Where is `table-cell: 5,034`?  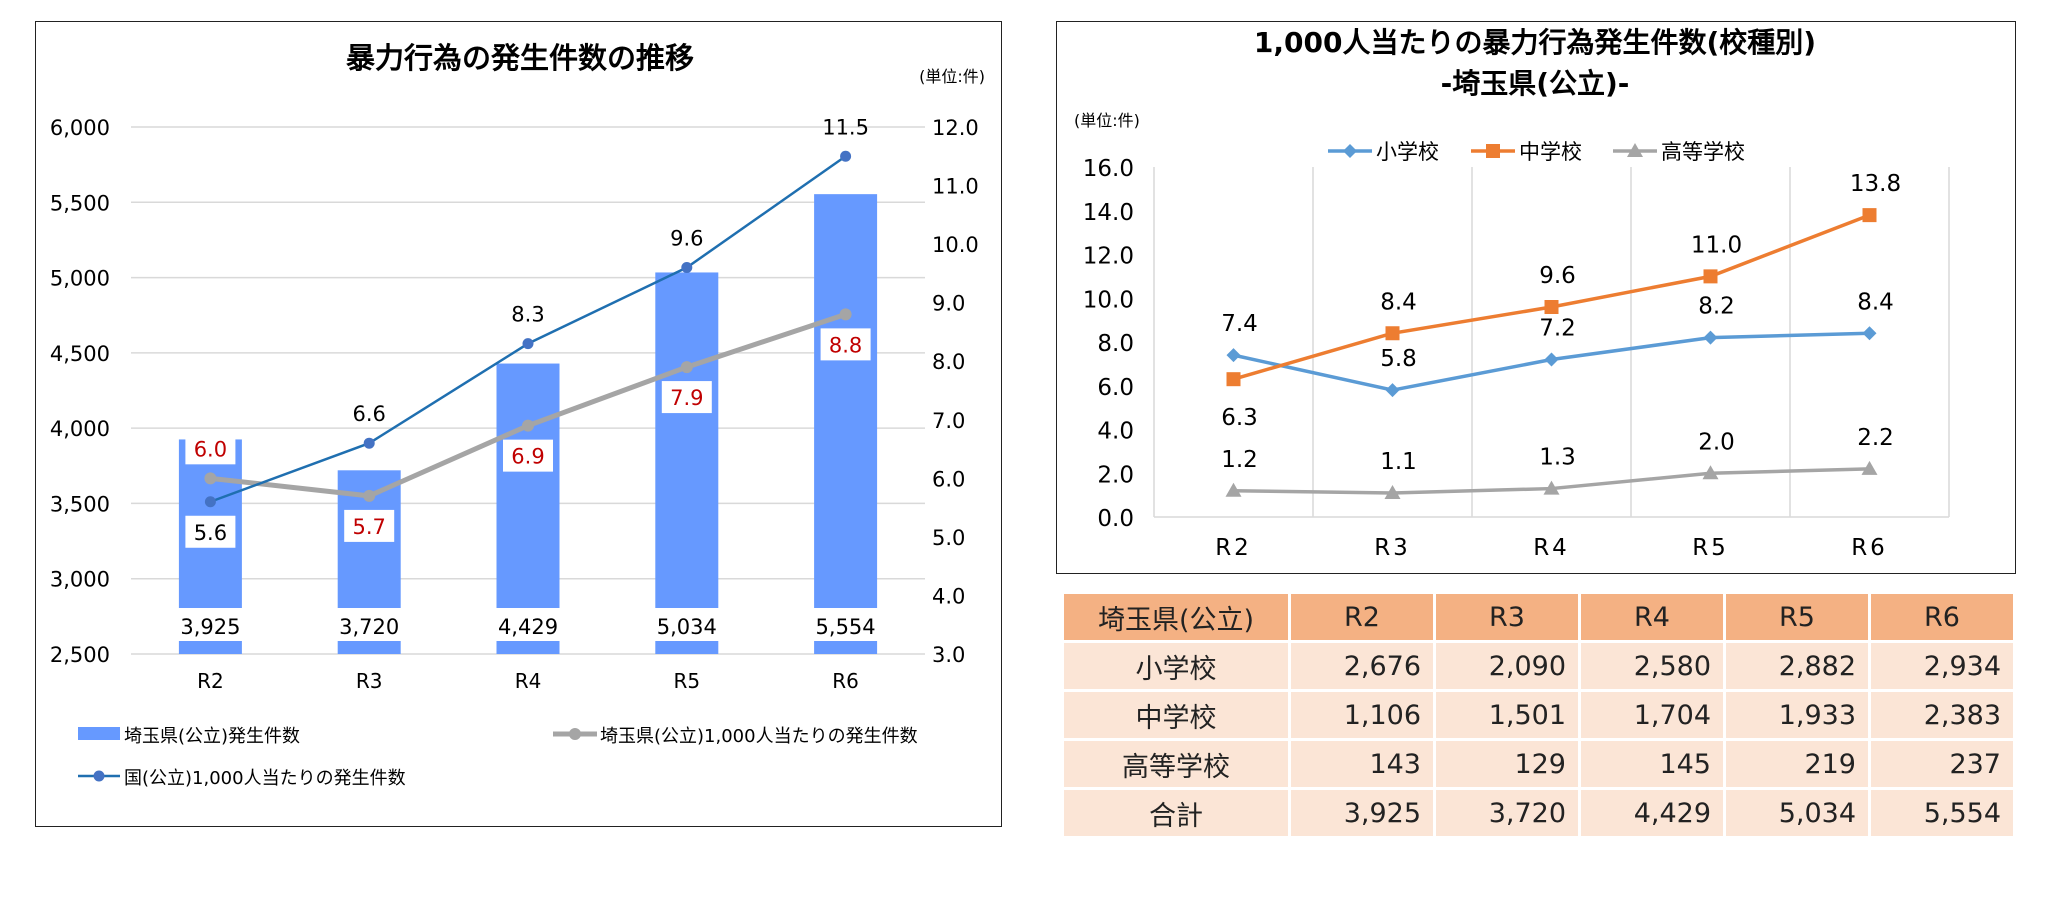
table-cell: 5,034 is located at coordinates (1797, 813).